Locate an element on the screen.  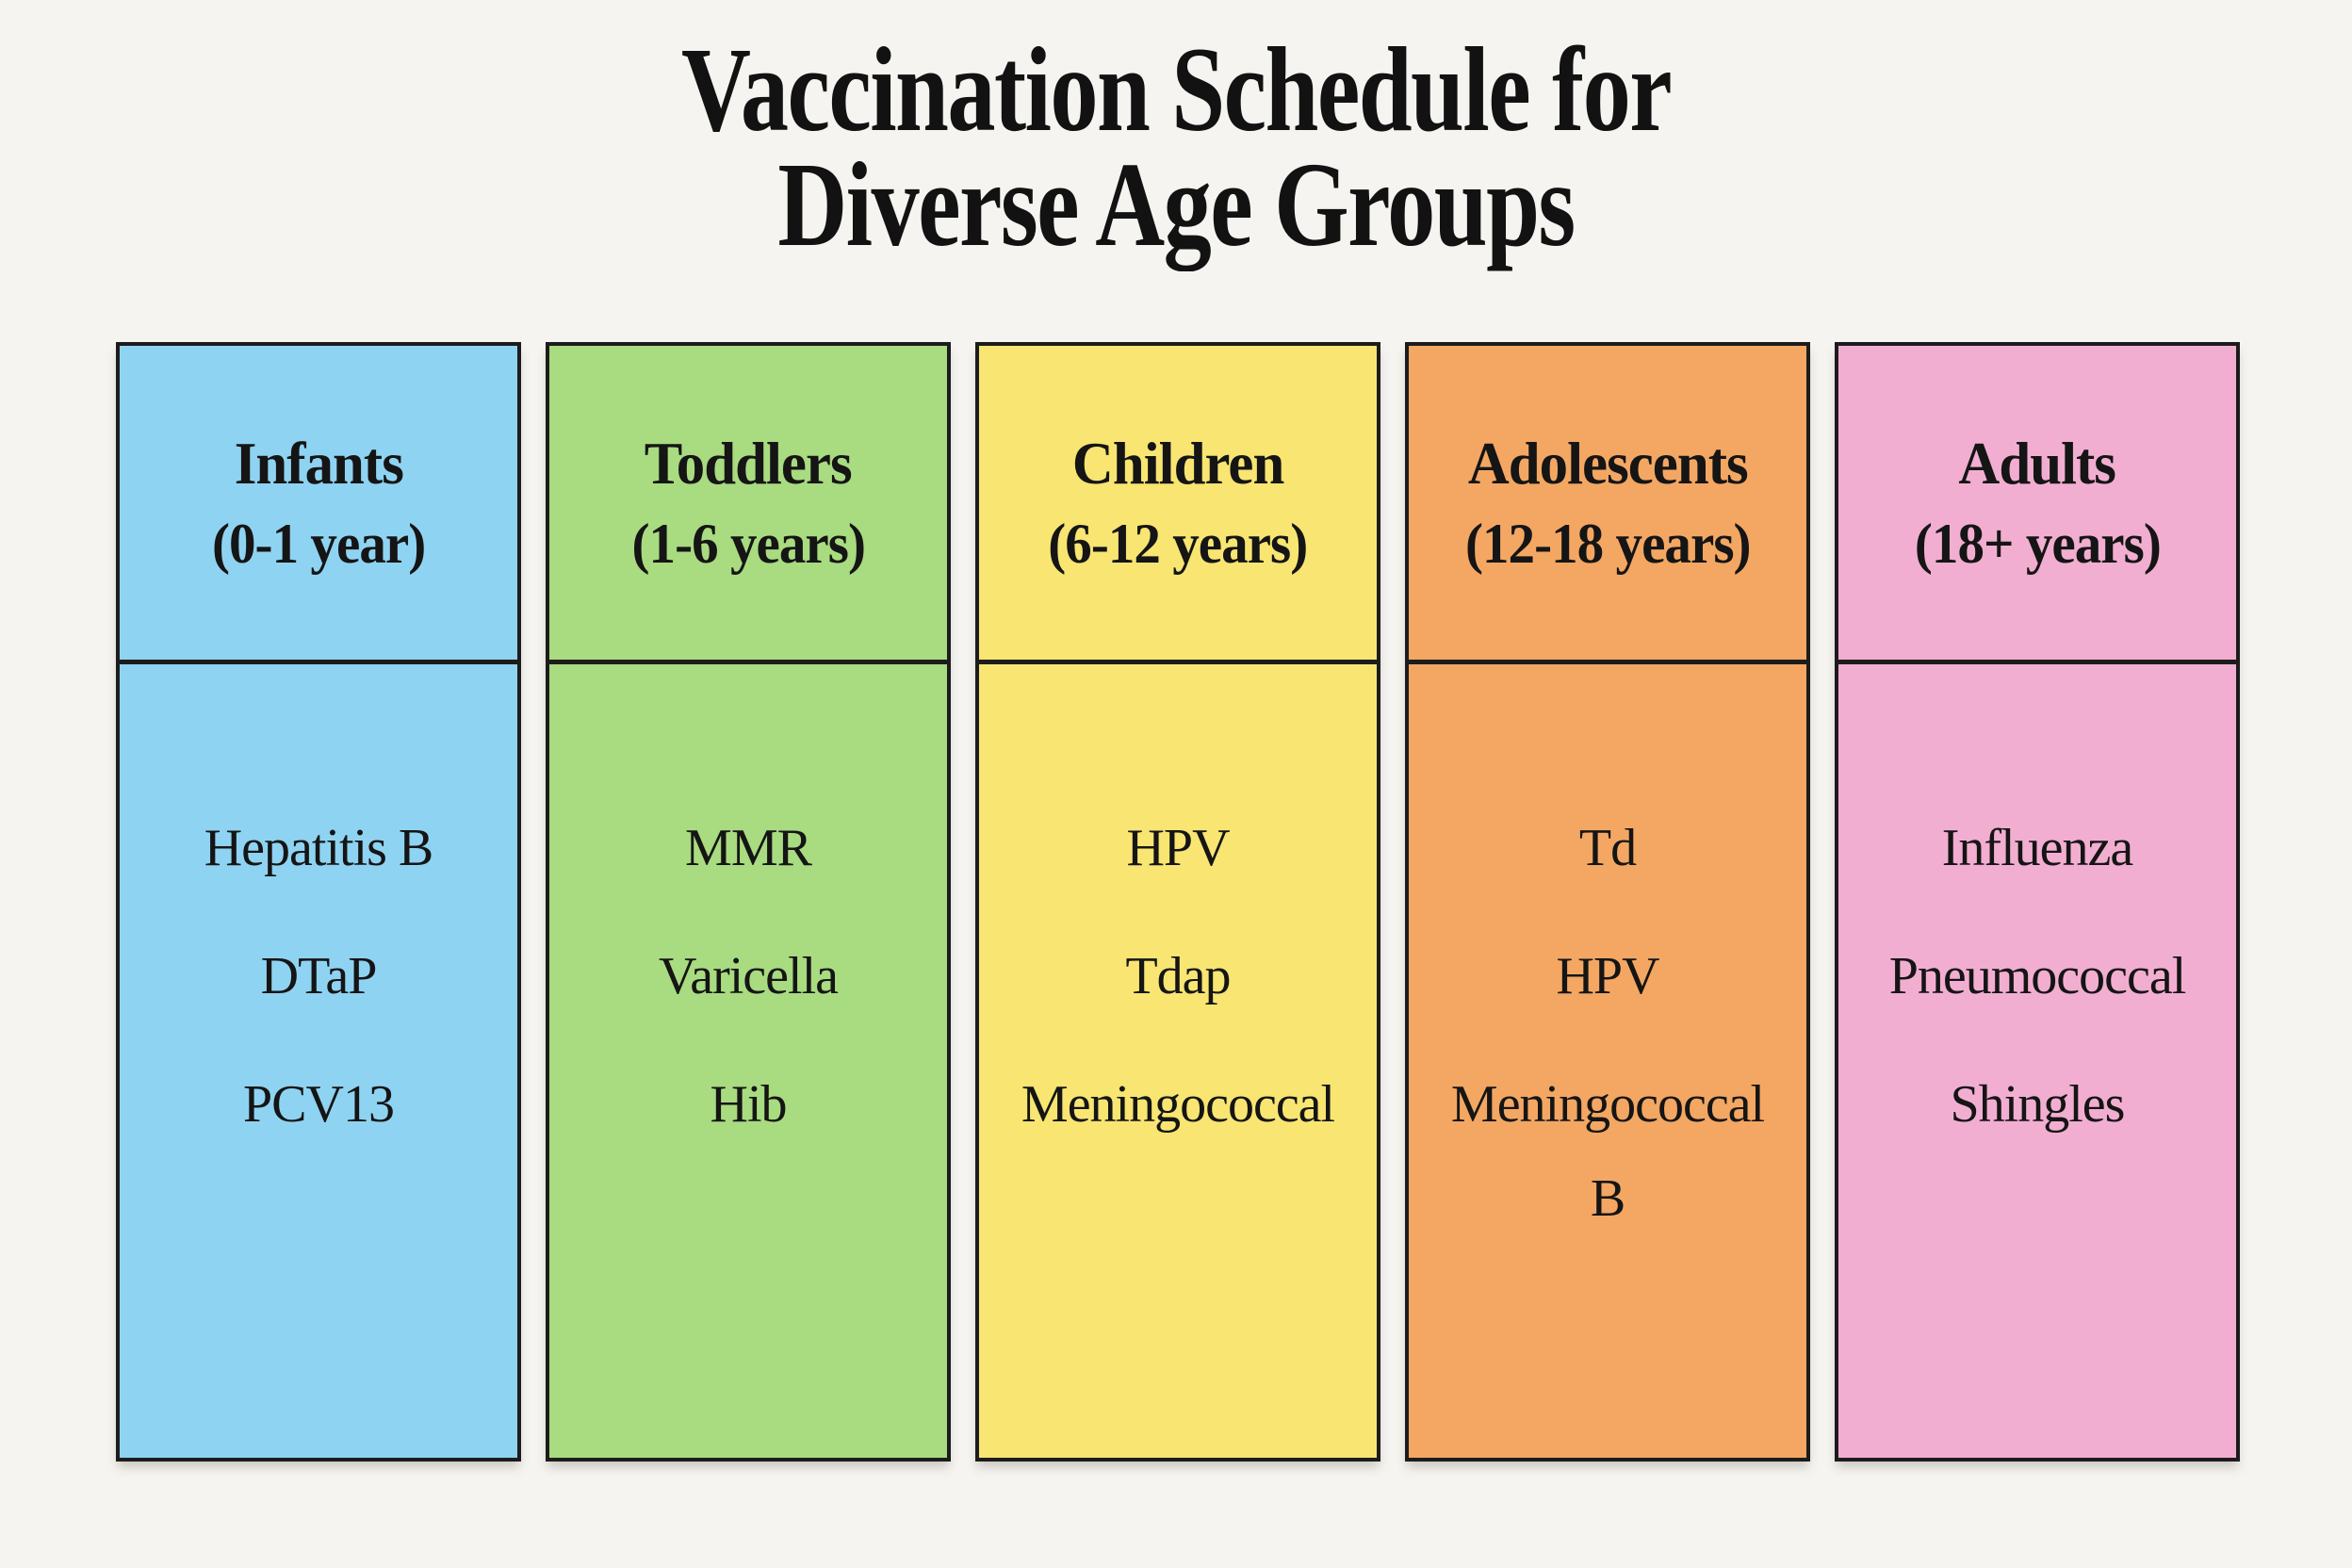
vaccine-list: HPV Tdap Meningococcal is located at coordinates (1178, 1061).